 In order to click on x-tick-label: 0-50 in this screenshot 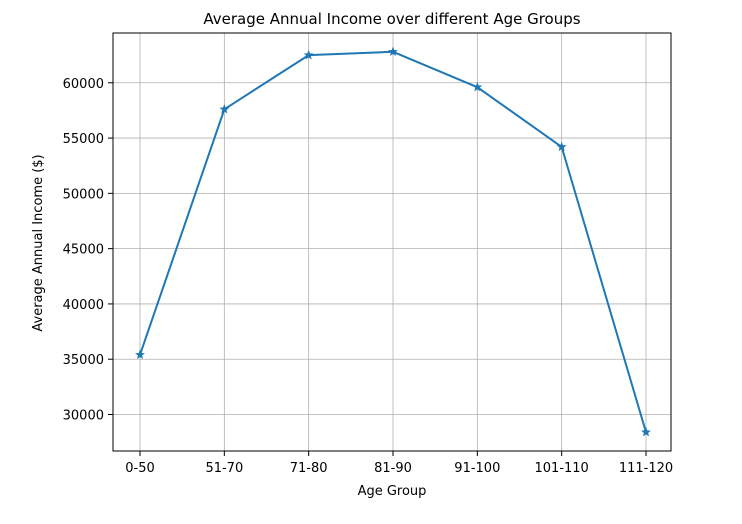, I will do `click(140, 468)`.